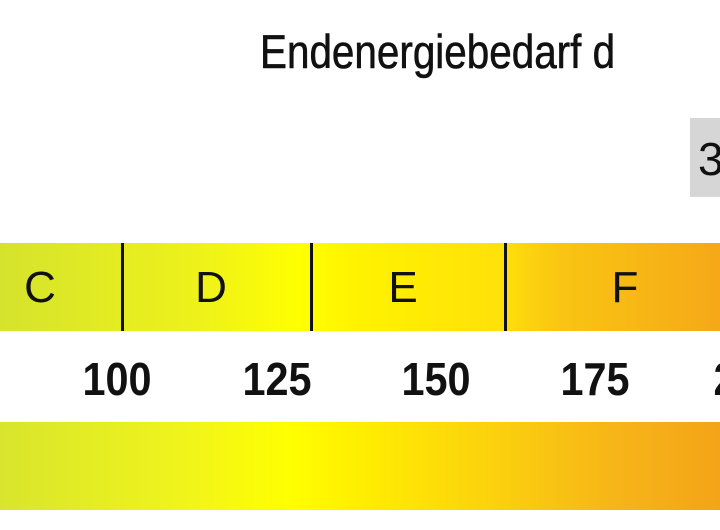  Describe the element at coordinates (403, 287) in the screenshot. I see `class-label-e: E` at that location.